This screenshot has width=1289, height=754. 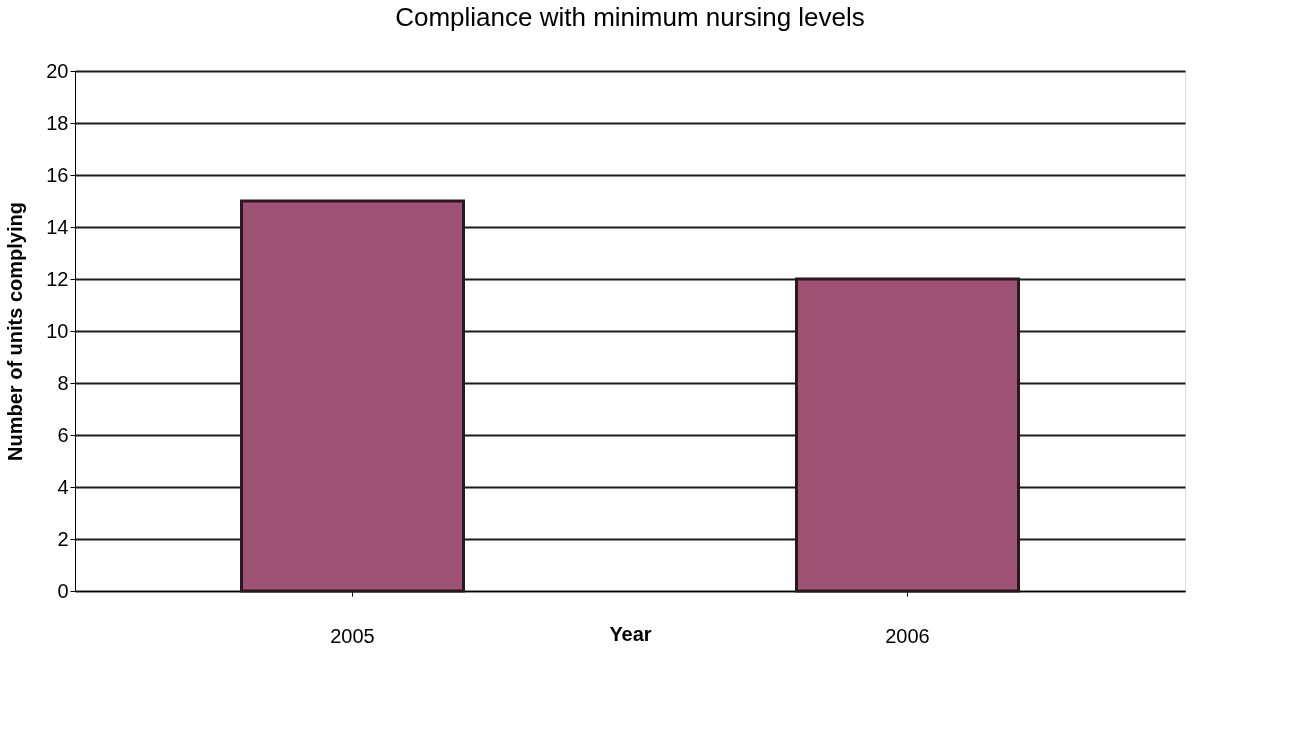 I want to click on y-tick-label: 4, so click(x=63, y=486).